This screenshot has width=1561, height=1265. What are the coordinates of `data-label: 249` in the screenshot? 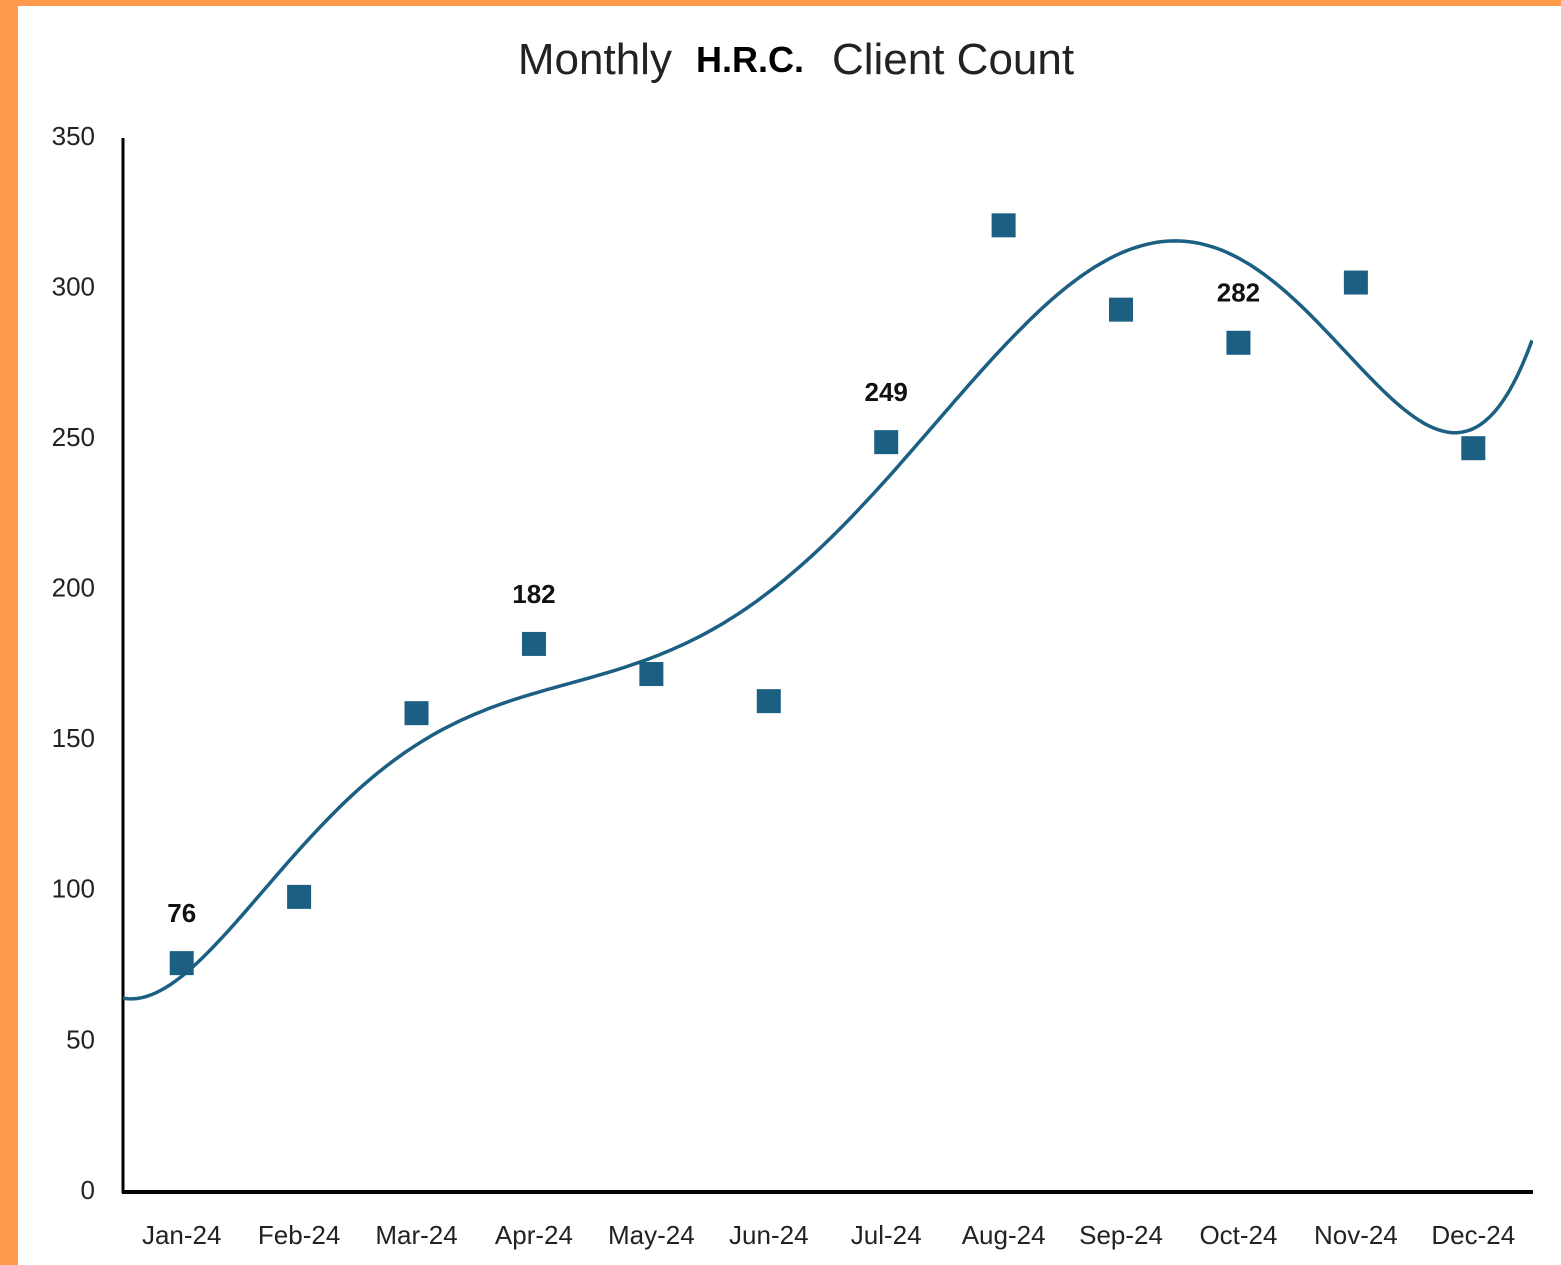 It's located at (886, 392).